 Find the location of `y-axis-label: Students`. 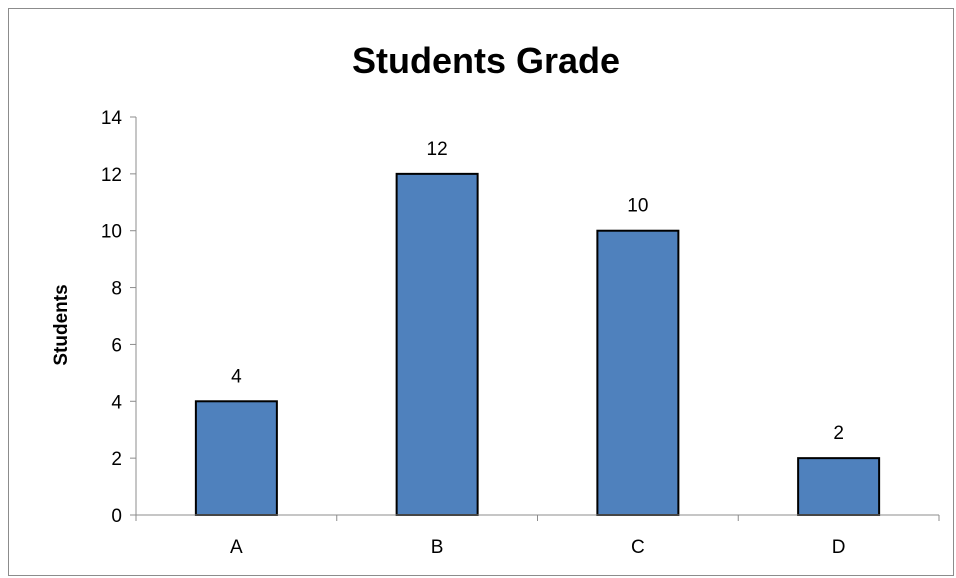

y-axis-label: Students is located at coordinates (61, 324).